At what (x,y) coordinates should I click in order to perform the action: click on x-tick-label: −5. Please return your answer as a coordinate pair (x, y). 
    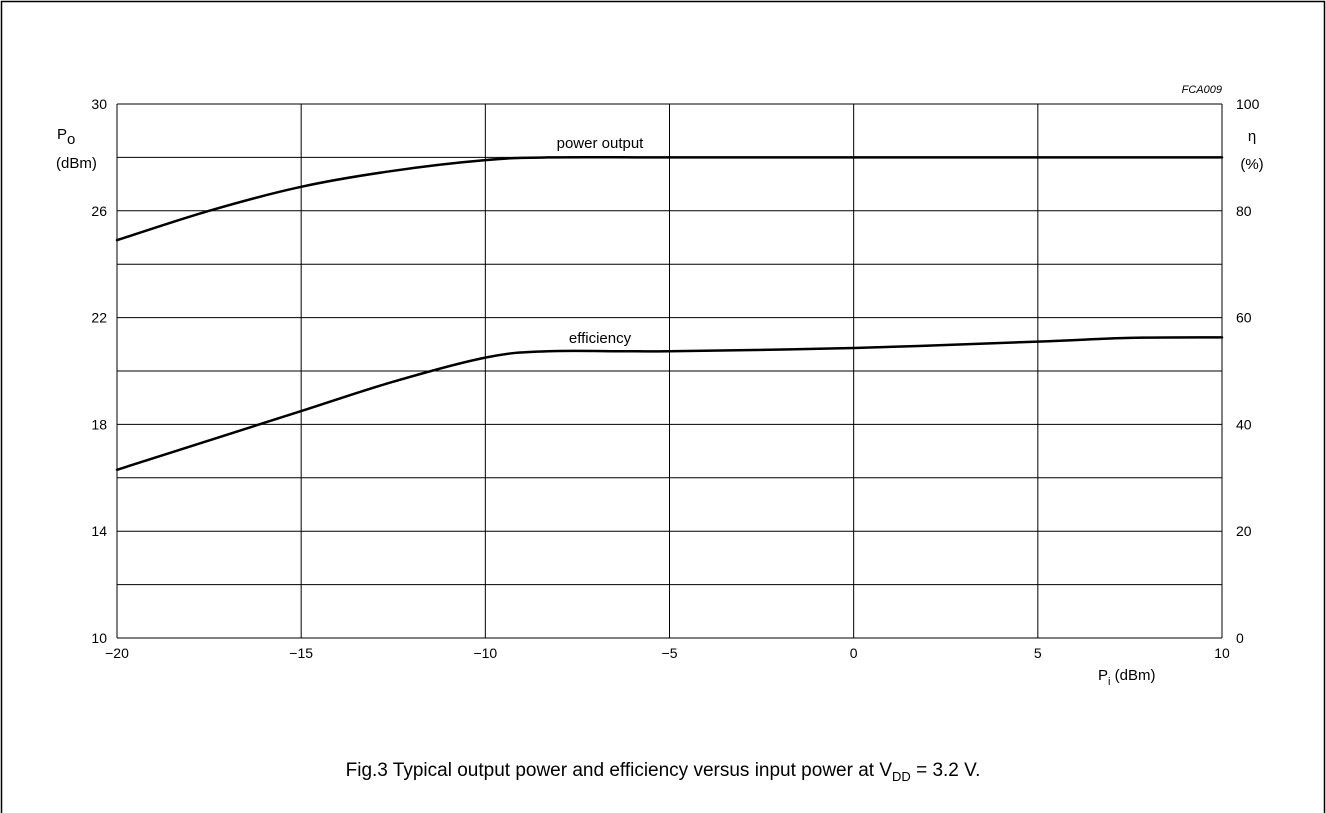
    Looking at the image, I should click on (670, 653).